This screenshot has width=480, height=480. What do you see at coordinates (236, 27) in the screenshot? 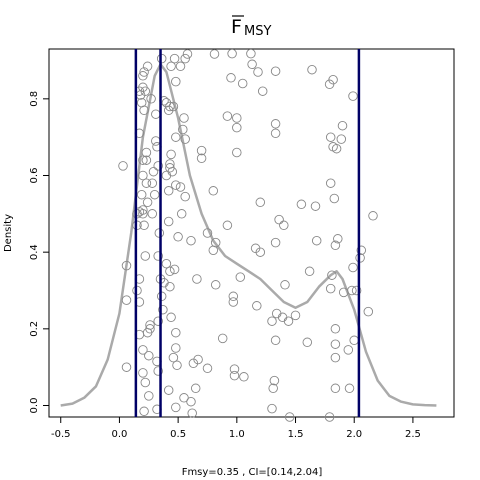
I see `title-main: F` at bounding box center [236, 27].